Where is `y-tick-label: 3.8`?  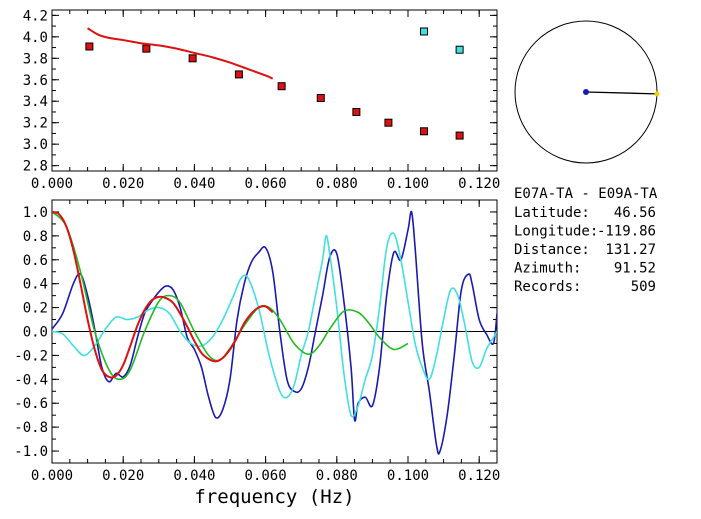
y-tick-label: 3.8 is located at coordinates (35, 59).